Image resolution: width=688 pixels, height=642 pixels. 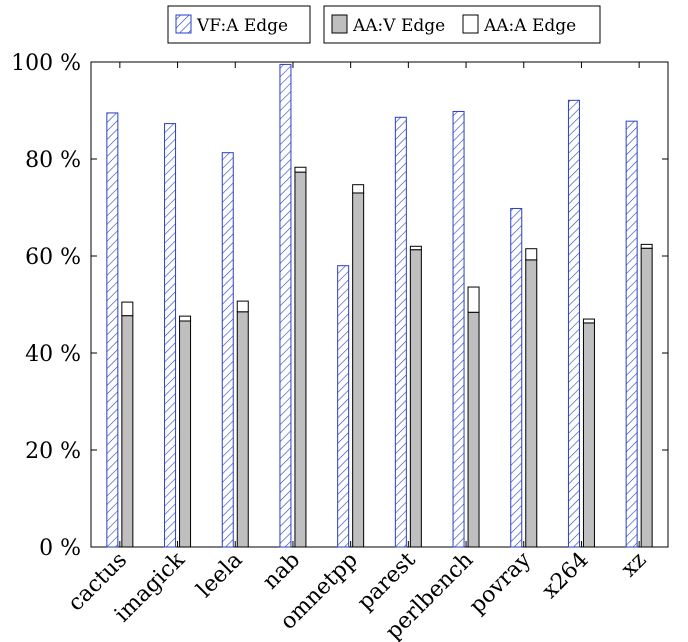 I want to click on x-tick-label: nab, so click(x=281, y=571).